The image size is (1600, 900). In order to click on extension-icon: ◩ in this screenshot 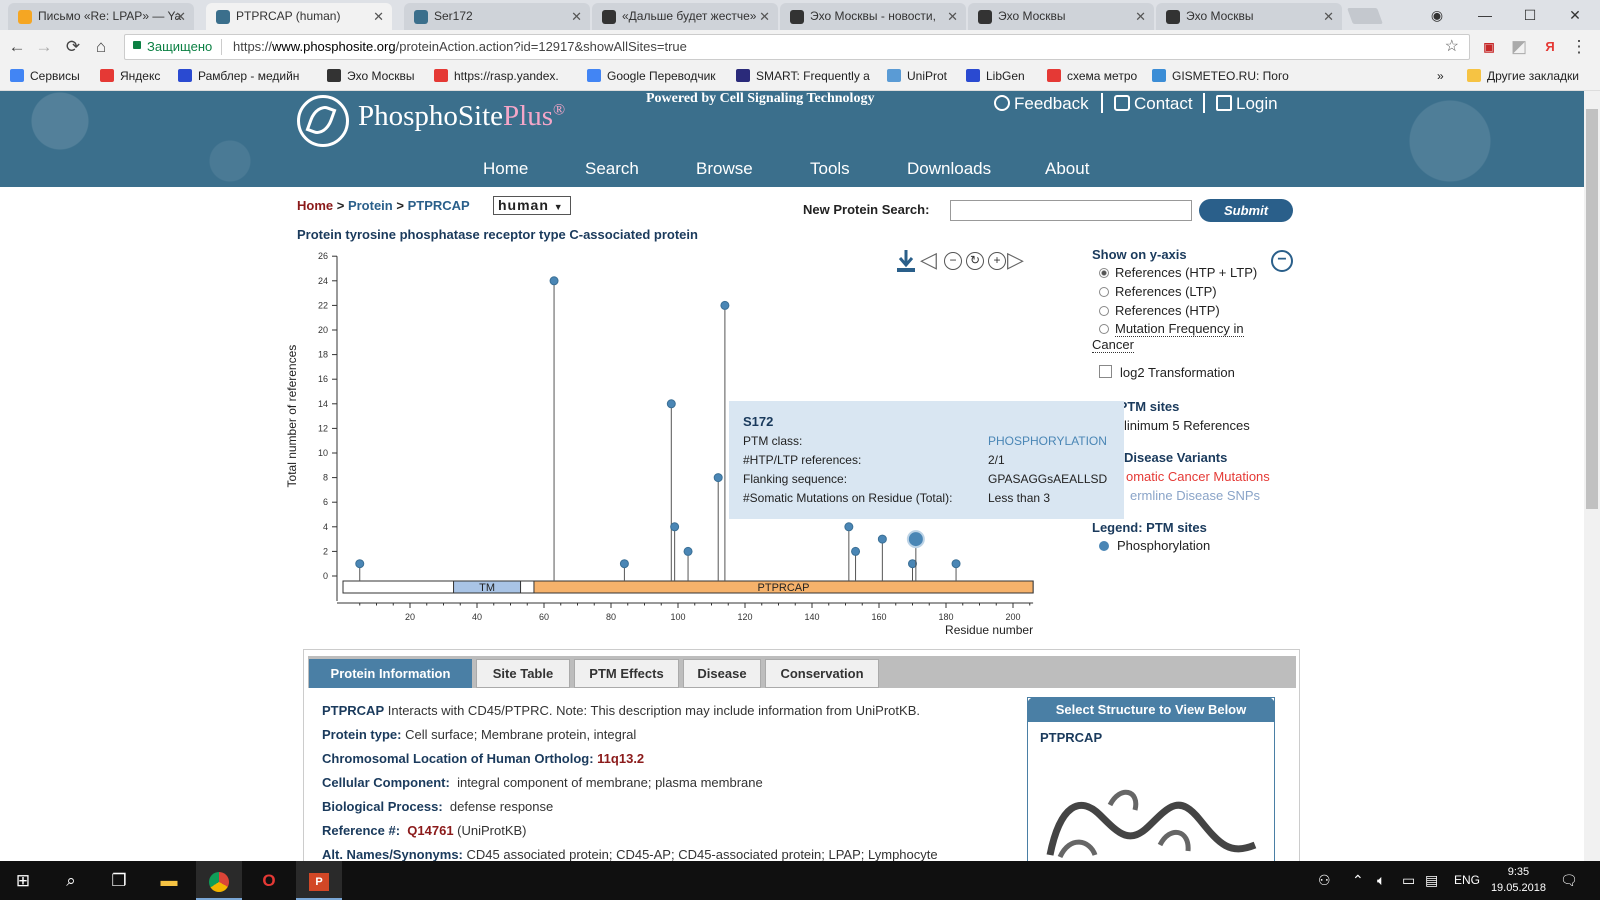, I will do `click(1519, 46)`.